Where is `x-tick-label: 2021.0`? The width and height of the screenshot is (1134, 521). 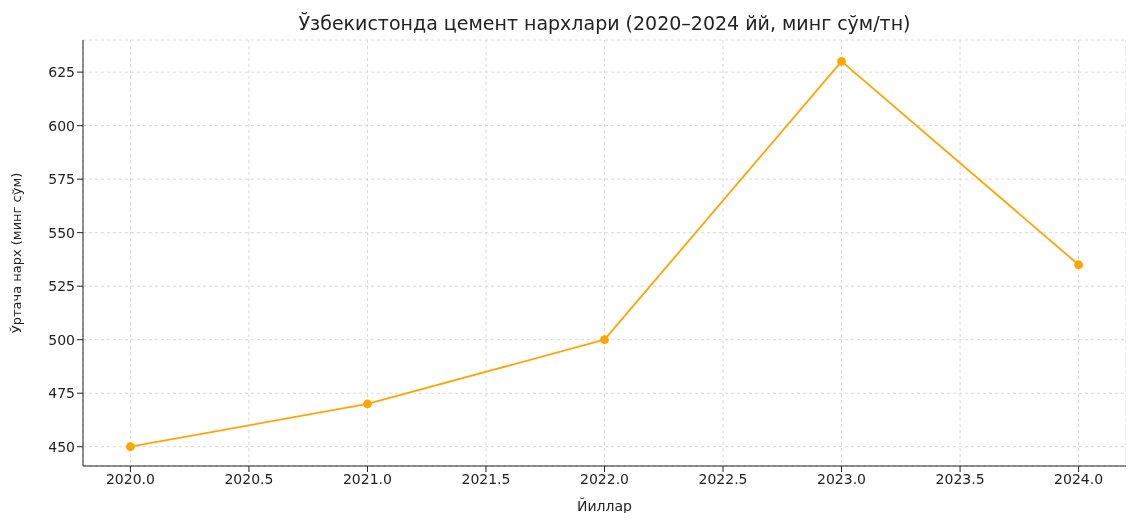 x-tick-label: 2021.0 is located at coordinates (367, 478).